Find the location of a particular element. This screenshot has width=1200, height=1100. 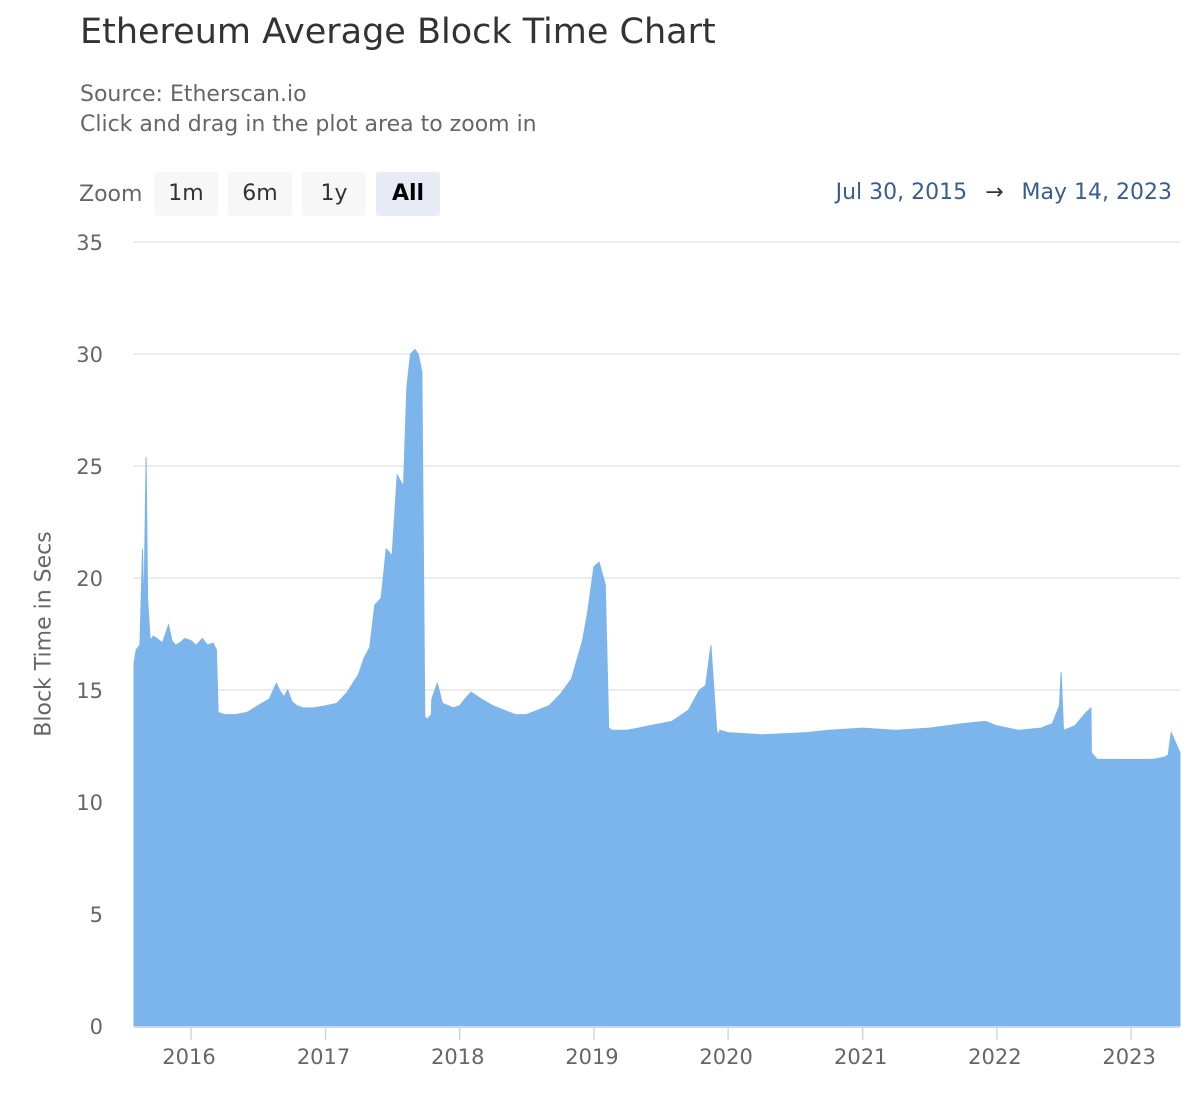

range-from-input: Jul 30, 2015 is located at coordinates (901, 192).